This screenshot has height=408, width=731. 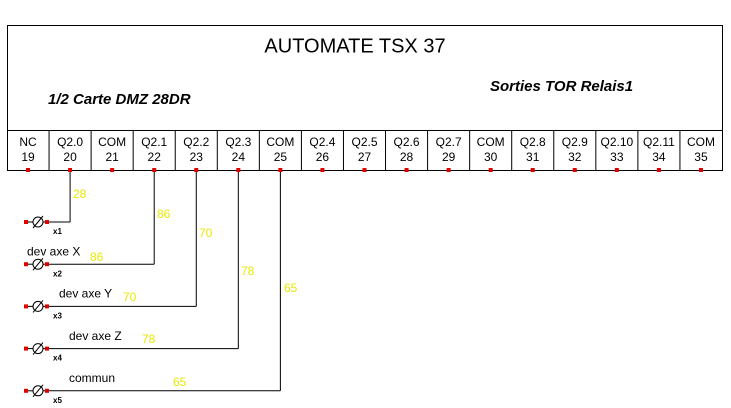 I want to click on device-label: dev axe Z, so click(x=95, y=336).